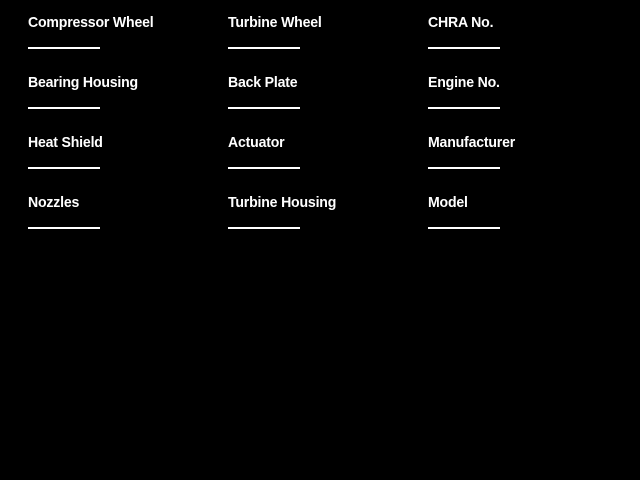 The height and width of the screenshot is (480, 640). I want to click on field-label: Heat Shield, so click(65, 142).